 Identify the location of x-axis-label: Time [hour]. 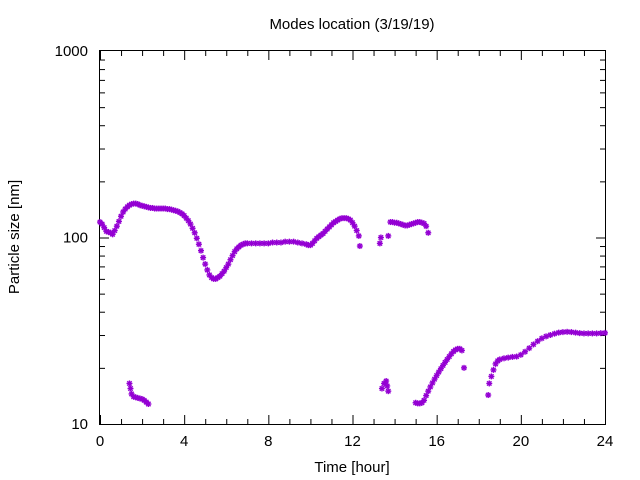
(351, 467).